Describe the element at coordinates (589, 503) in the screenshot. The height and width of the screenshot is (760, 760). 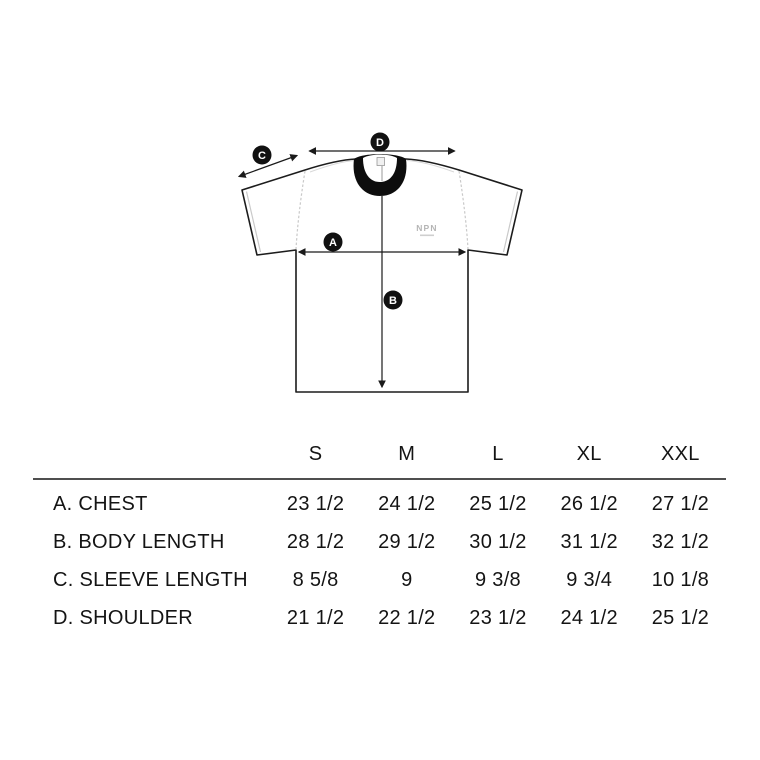
I see `cell-chest-xl: 26 1/2` at that location.